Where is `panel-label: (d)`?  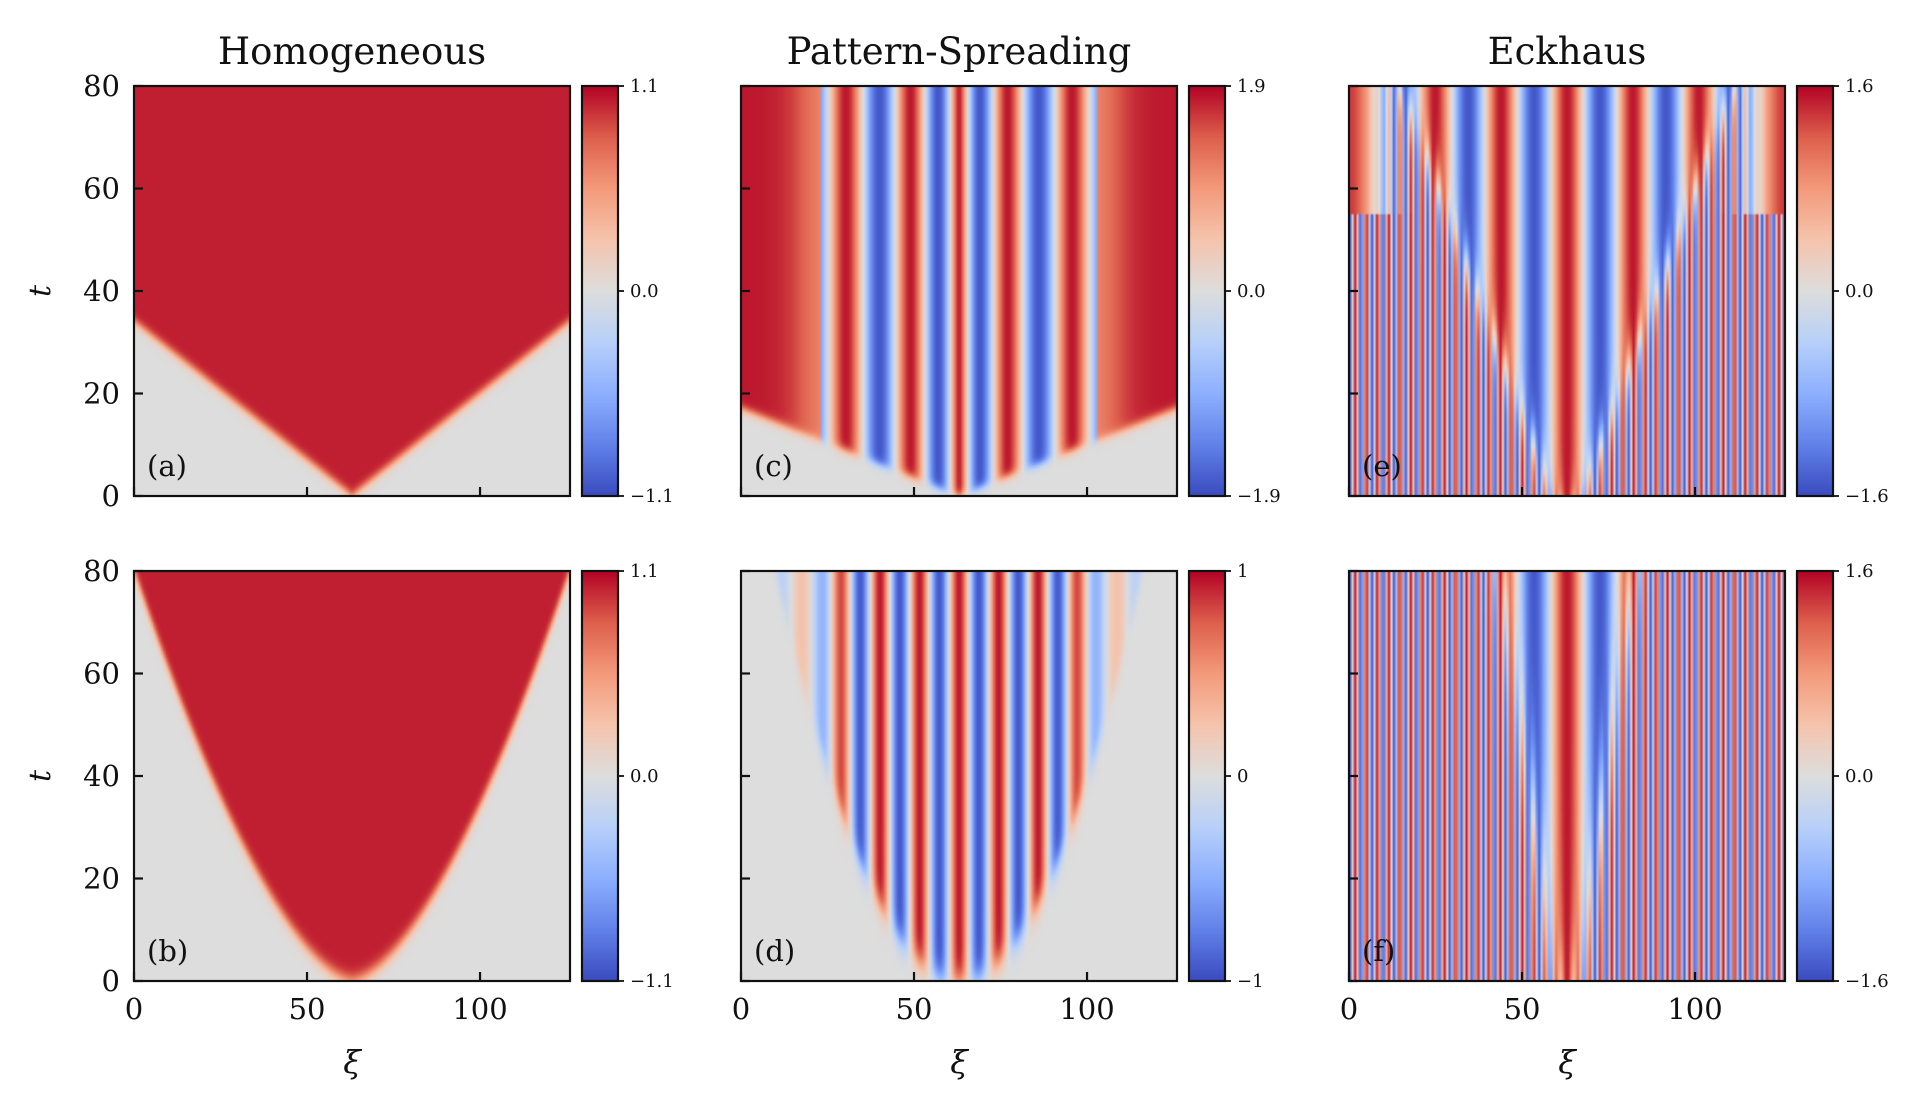
panel-label: (d) is located at coordinates (774, 951).